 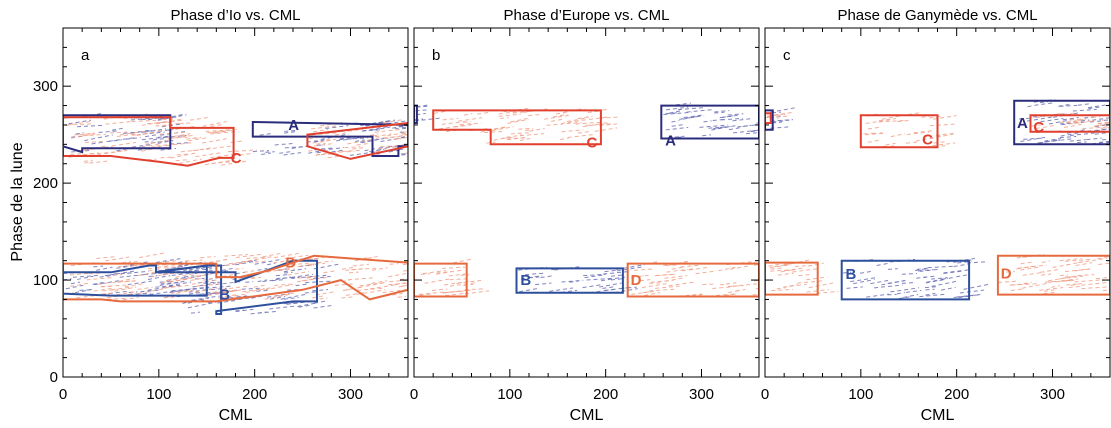 What do you see at coordinates (54, 377) in the screenshot?
I see `y-tick-label: 0` at bounding box center [54, 377].